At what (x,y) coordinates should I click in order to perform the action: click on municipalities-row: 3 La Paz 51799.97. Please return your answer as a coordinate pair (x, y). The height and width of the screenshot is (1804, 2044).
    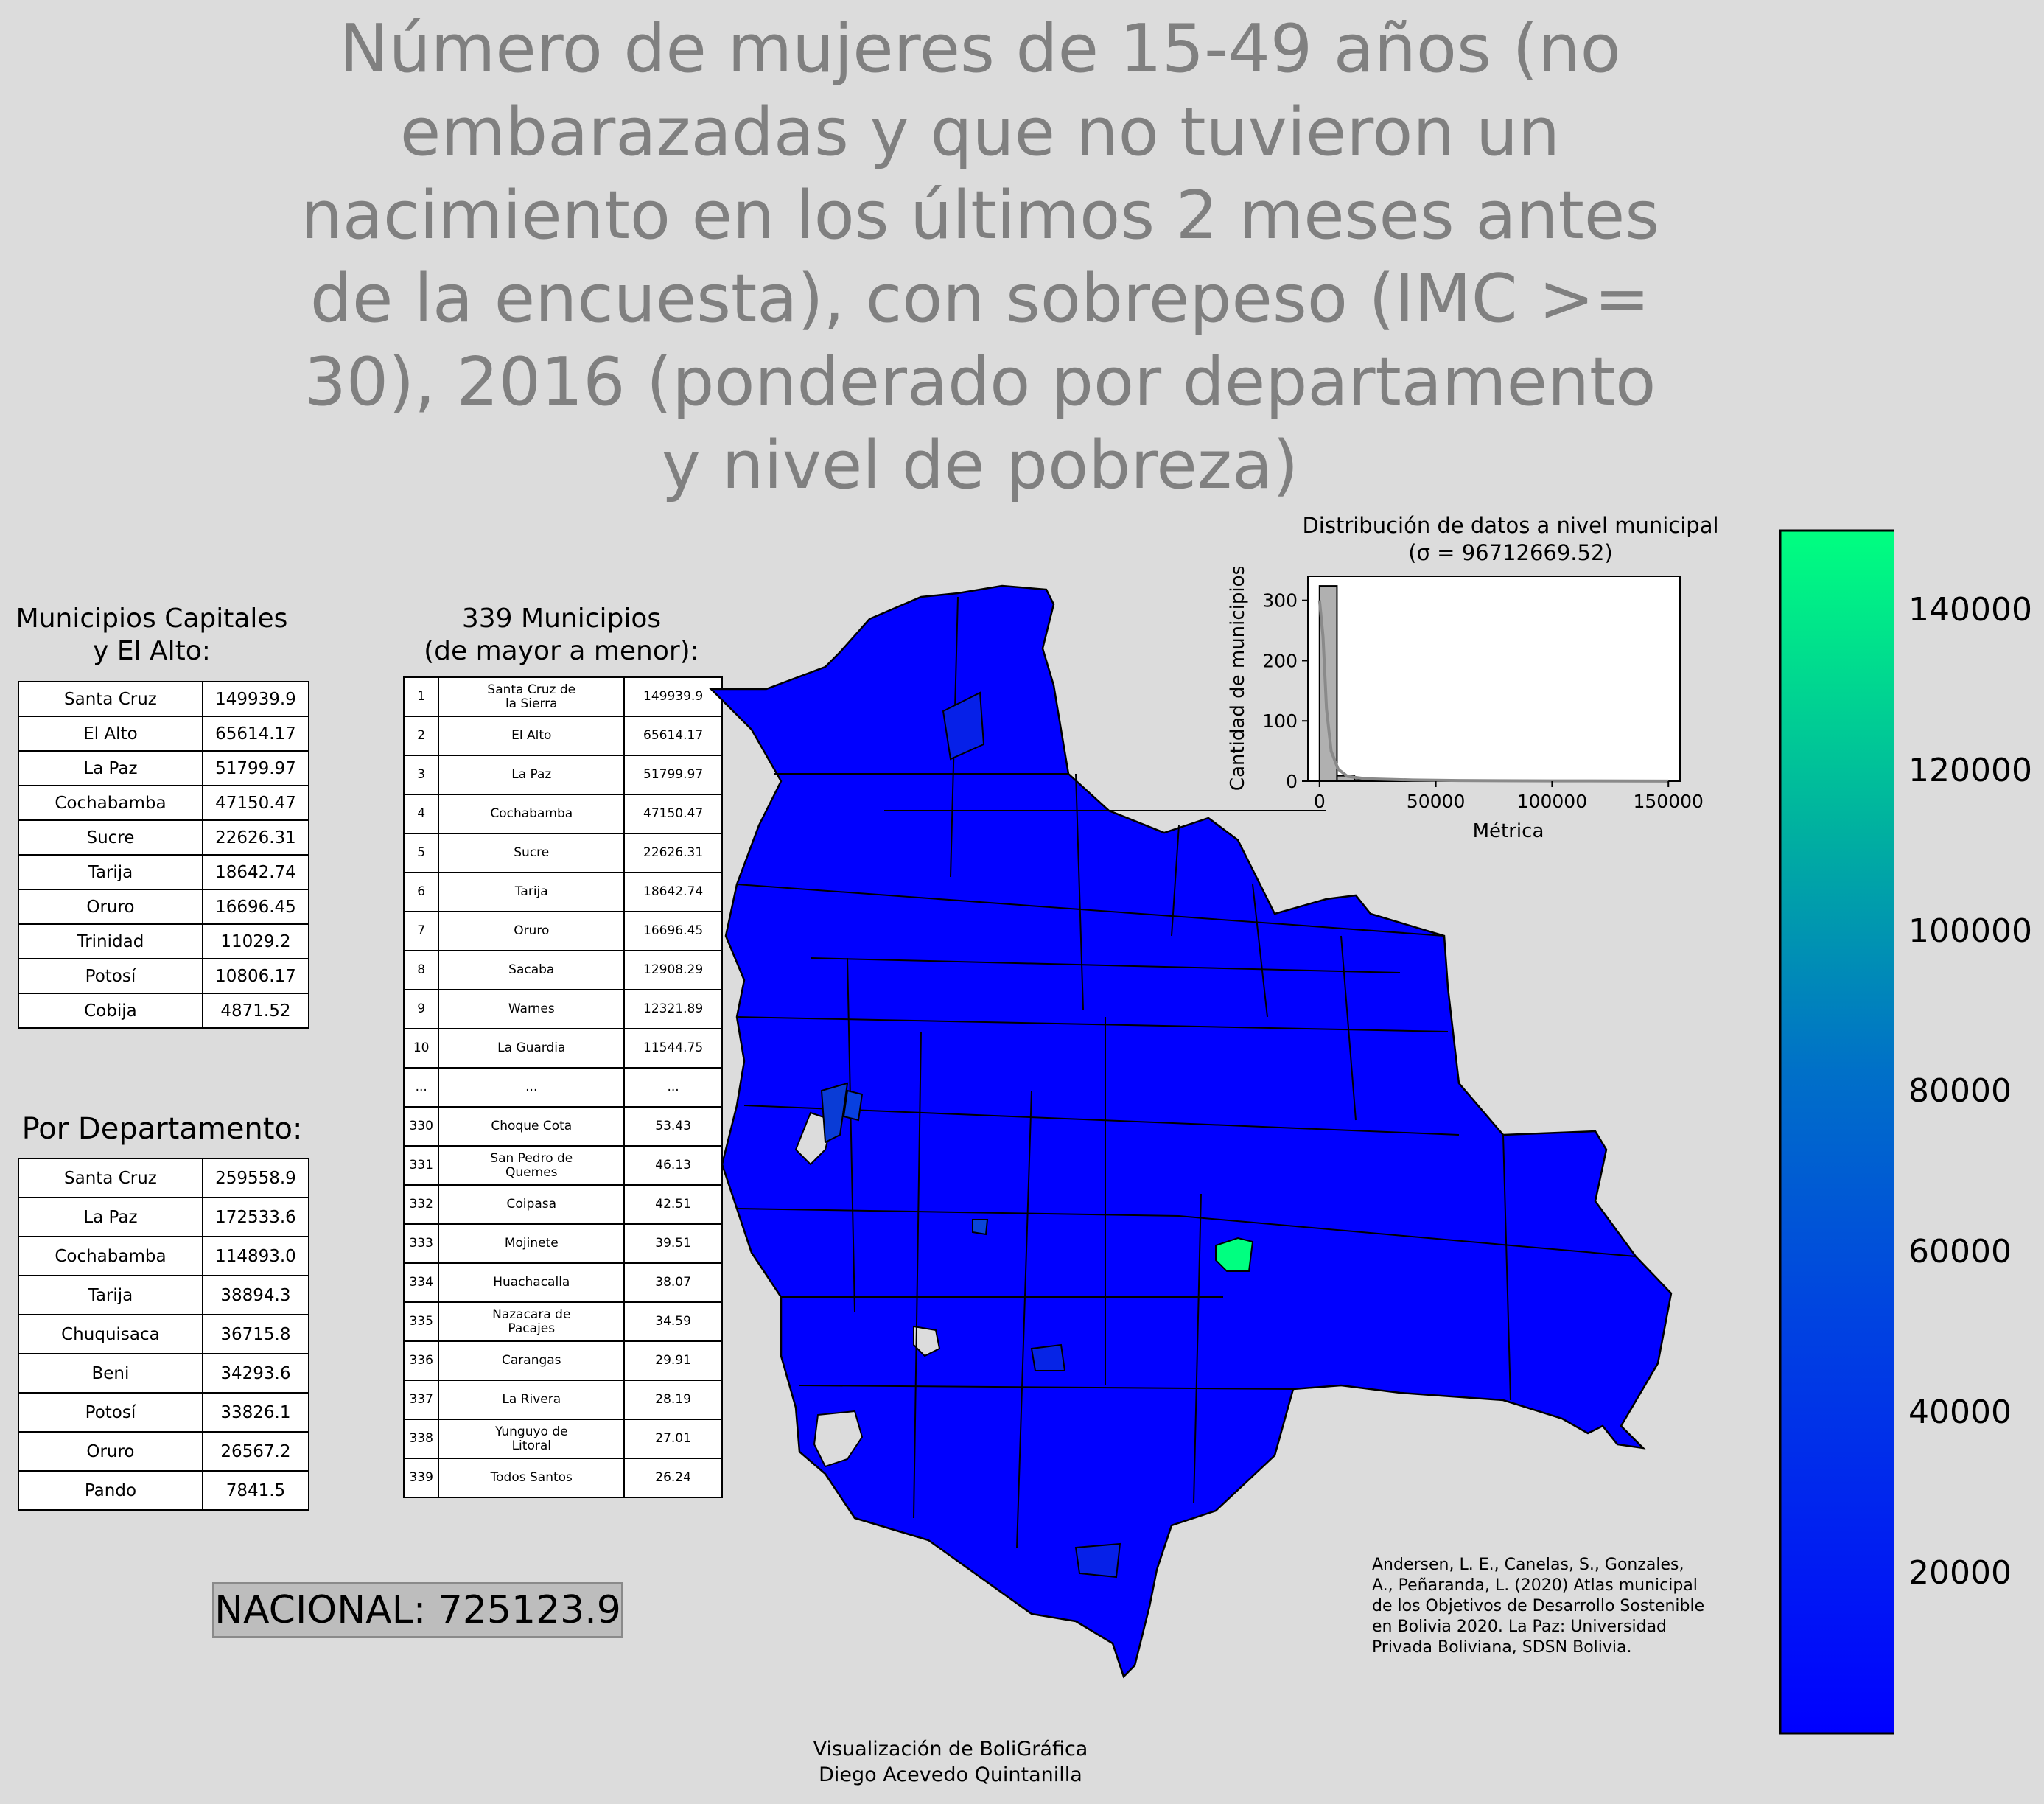
    Looking at the image, I should click on (562, 775).